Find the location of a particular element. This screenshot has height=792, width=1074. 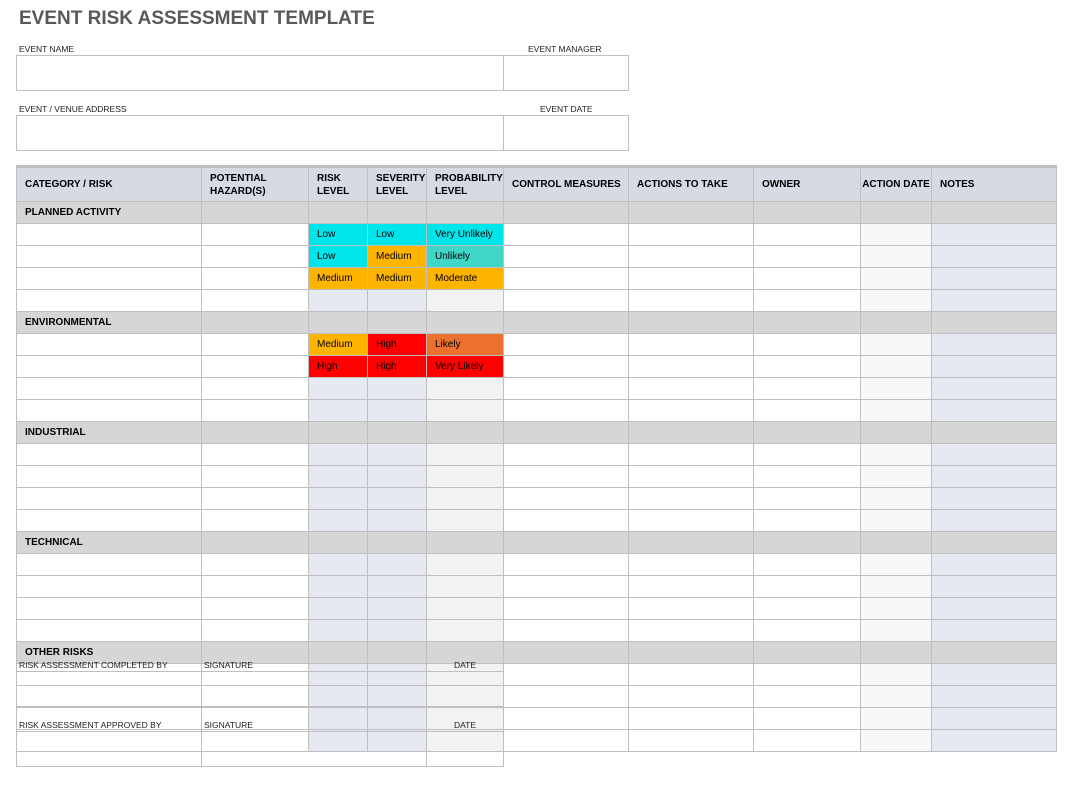

level-cell: Unlikely is located at coordinates (465, 256).